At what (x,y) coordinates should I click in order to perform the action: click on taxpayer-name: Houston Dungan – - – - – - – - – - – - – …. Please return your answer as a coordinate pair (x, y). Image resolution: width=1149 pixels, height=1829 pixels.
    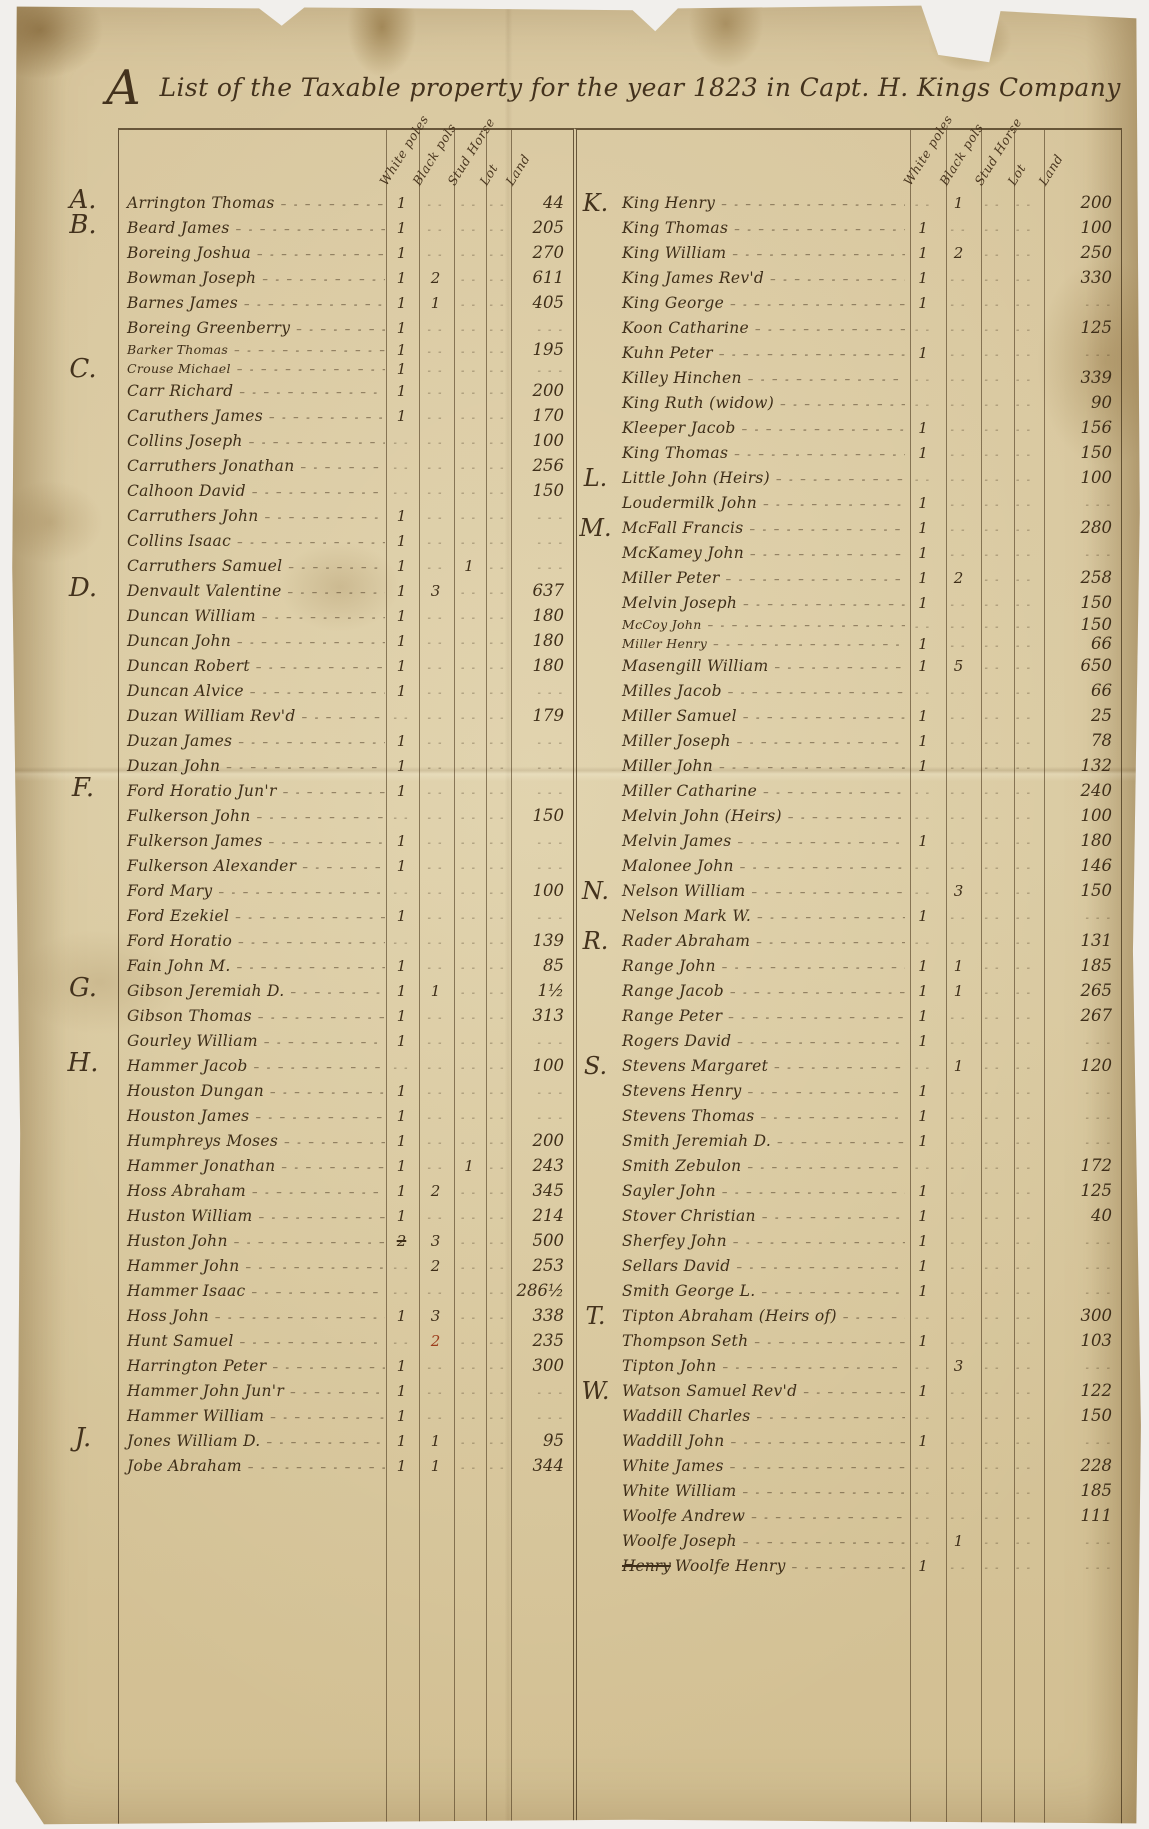
    Looking at the image, I should click on (252, 1091).